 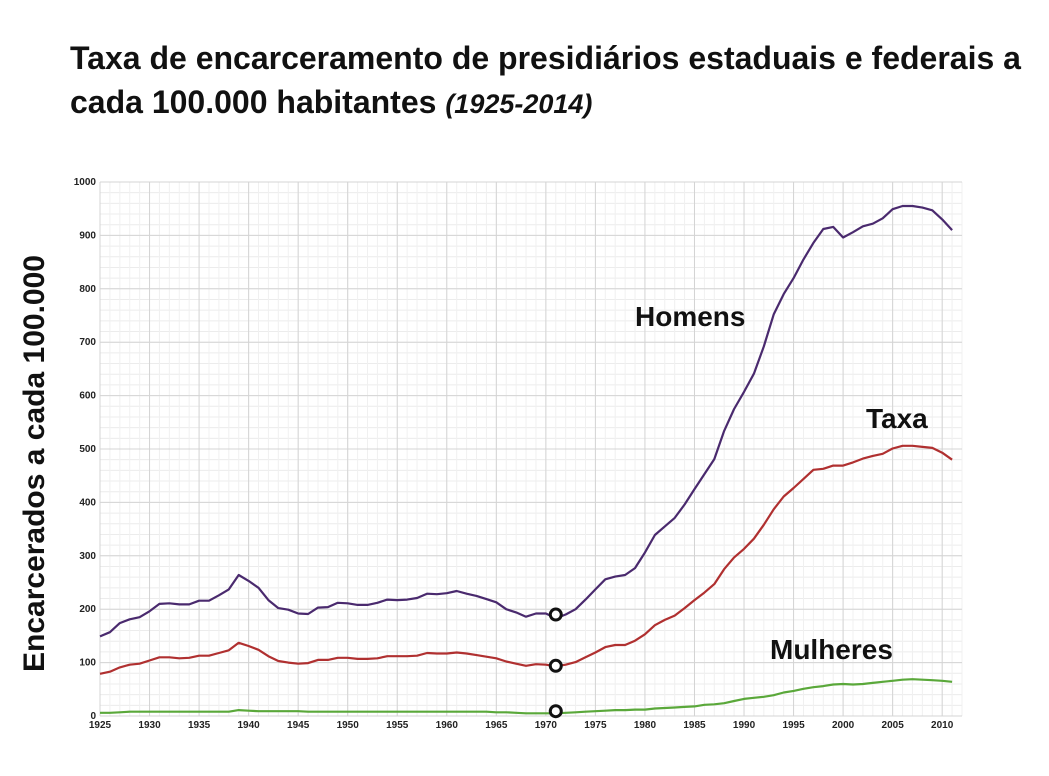 What do you see at coordinates (298, 725) in the screenshot?
I see `x-tick-label: 1945` at bounding box center [298, 725].